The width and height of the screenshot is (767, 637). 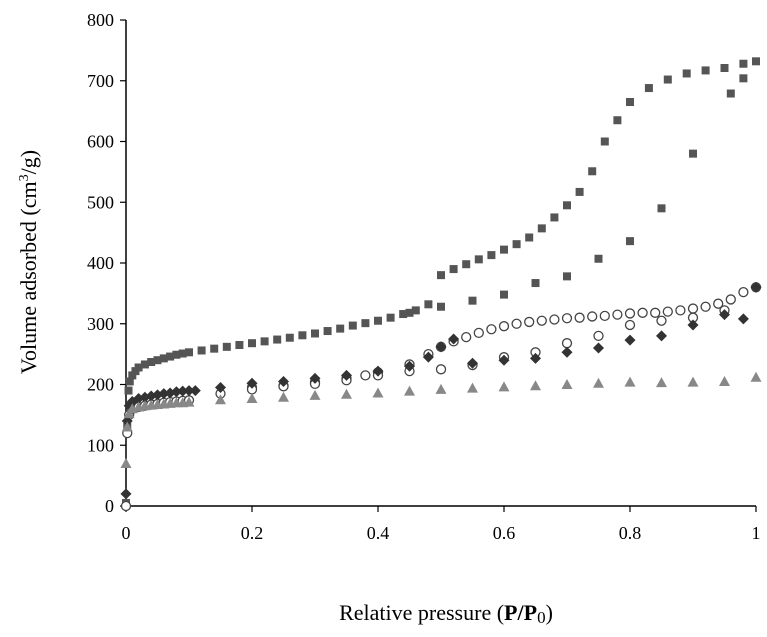 I want to click on y-tick-label: 100, so click(x=100, y=445).